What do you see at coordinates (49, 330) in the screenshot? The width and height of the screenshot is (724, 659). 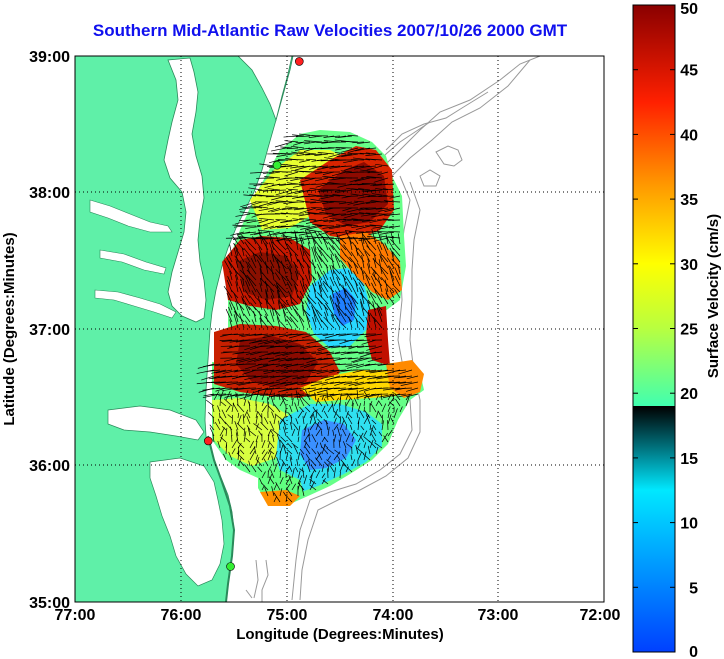 I see `y-tick-label: 37:00` at bounding box center [49, 330].